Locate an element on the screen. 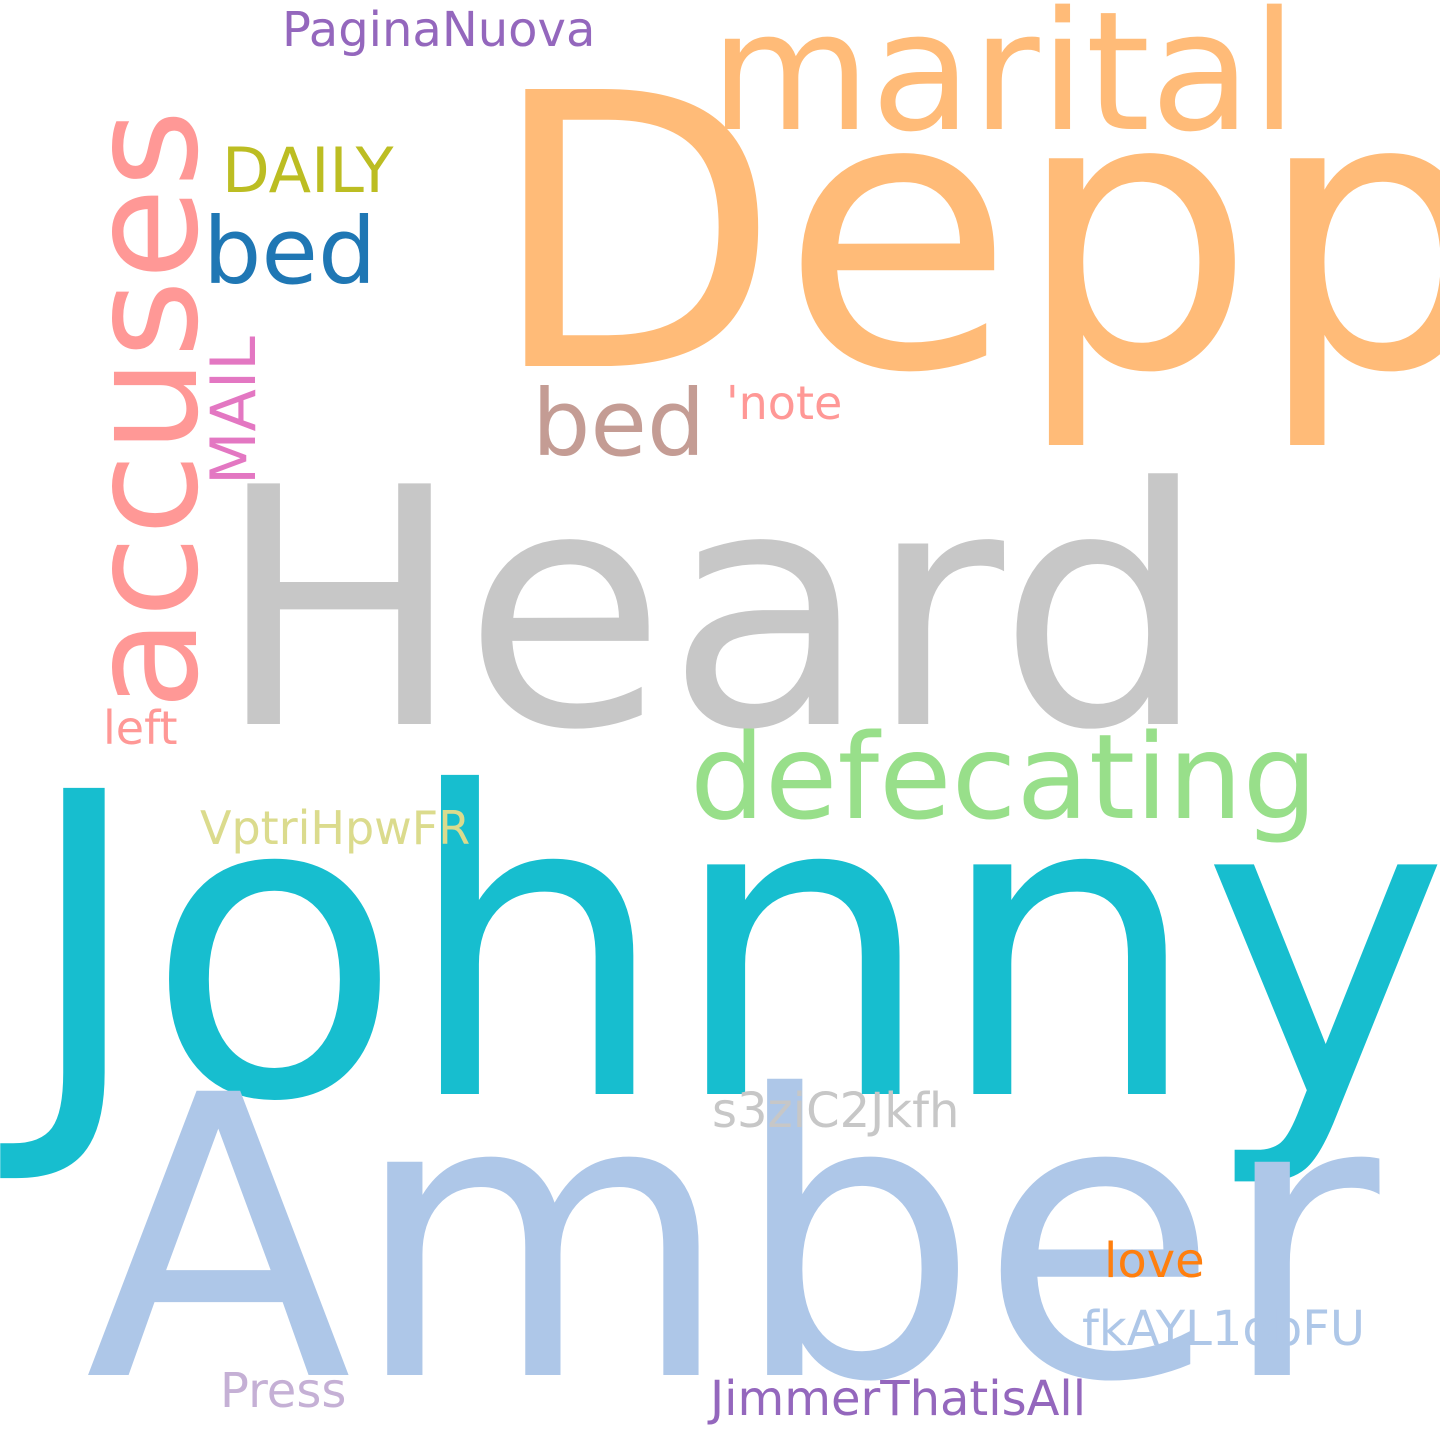 The height and width of the screenshot is (1440, 1440). word-note: 'note is located at coordinates (784, 403).